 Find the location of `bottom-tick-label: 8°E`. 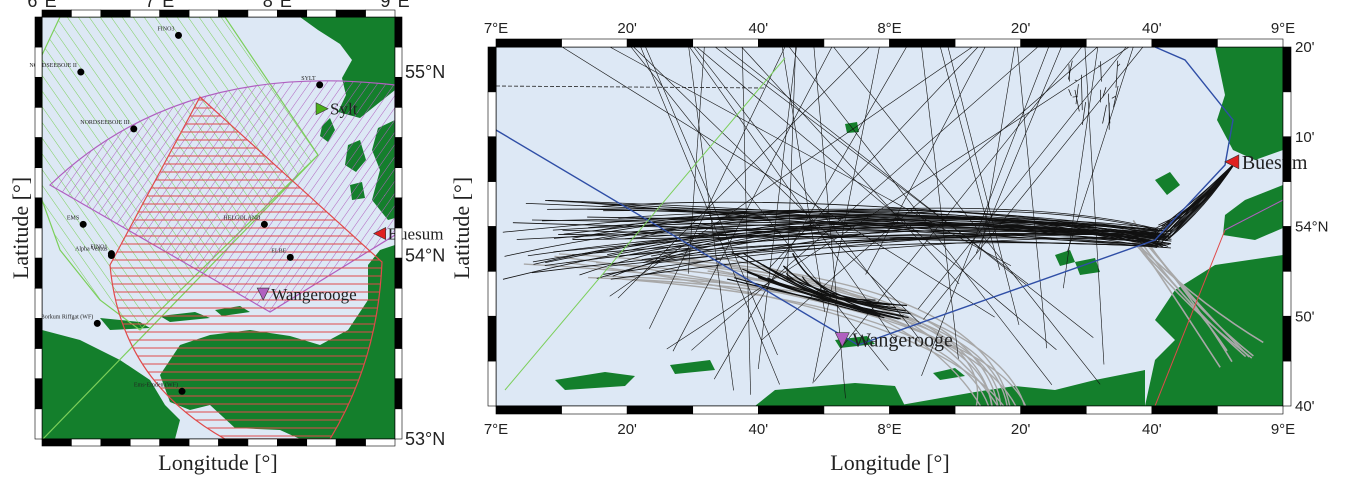

bottom-tick-label: 8°E is located at coordinates (889, 429).